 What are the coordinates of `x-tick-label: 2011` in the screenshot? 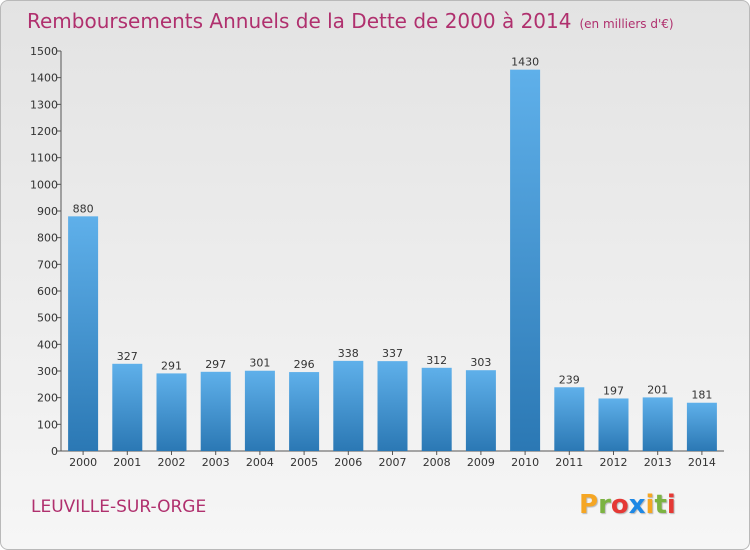 It's located at (569, 462).